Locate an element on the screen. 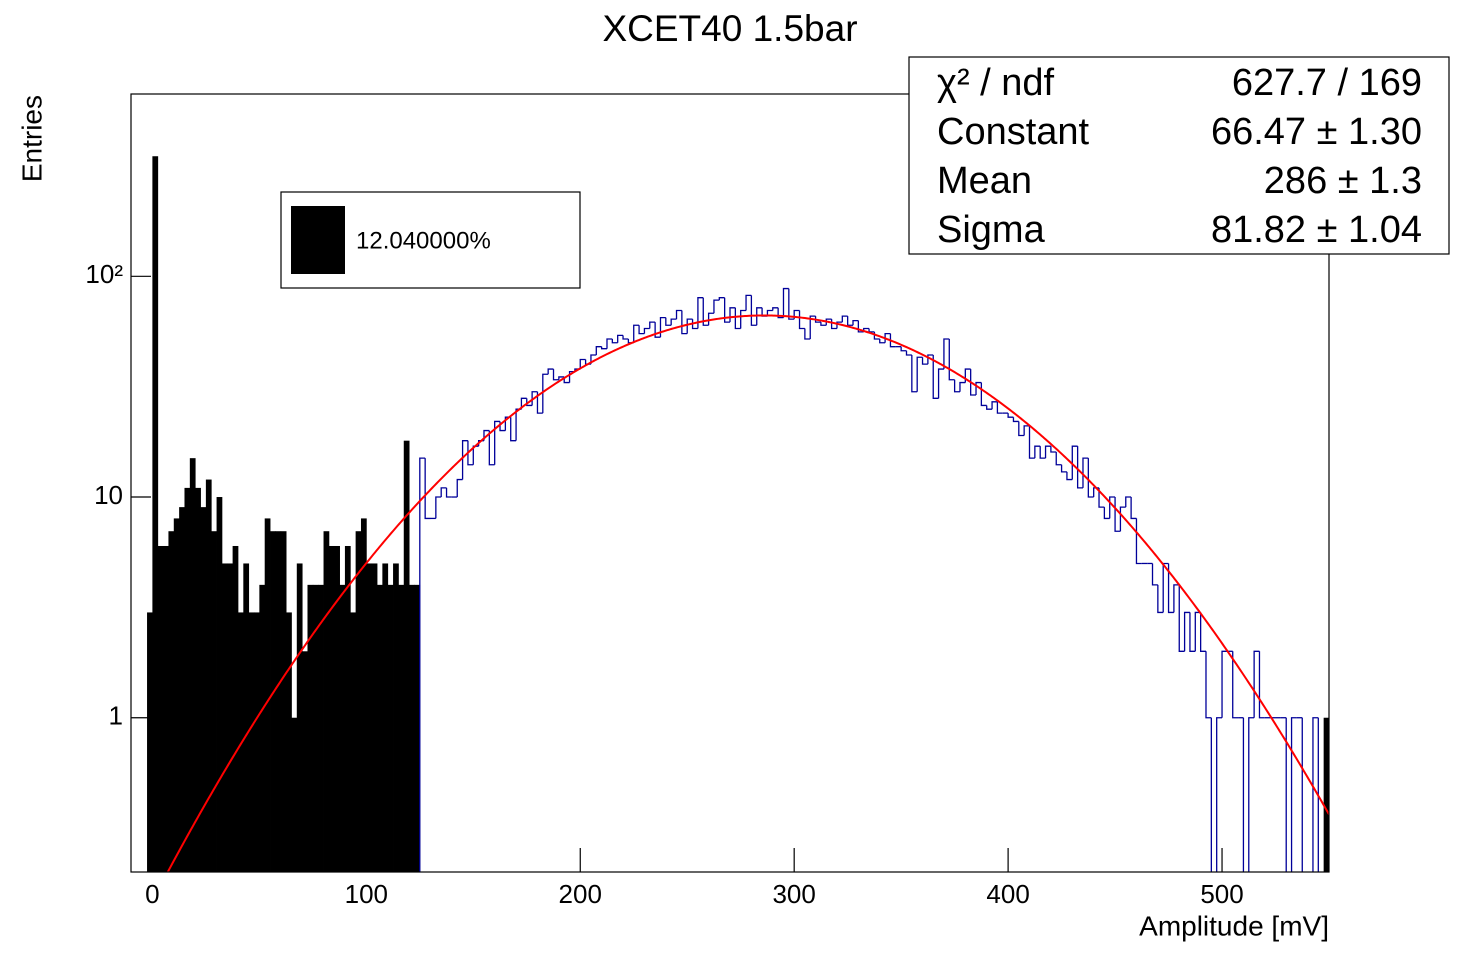 Image resolution: width=1462 pixels, height=962 pixels. legend-label: 12.040000% is located at coordinates (423, 240).